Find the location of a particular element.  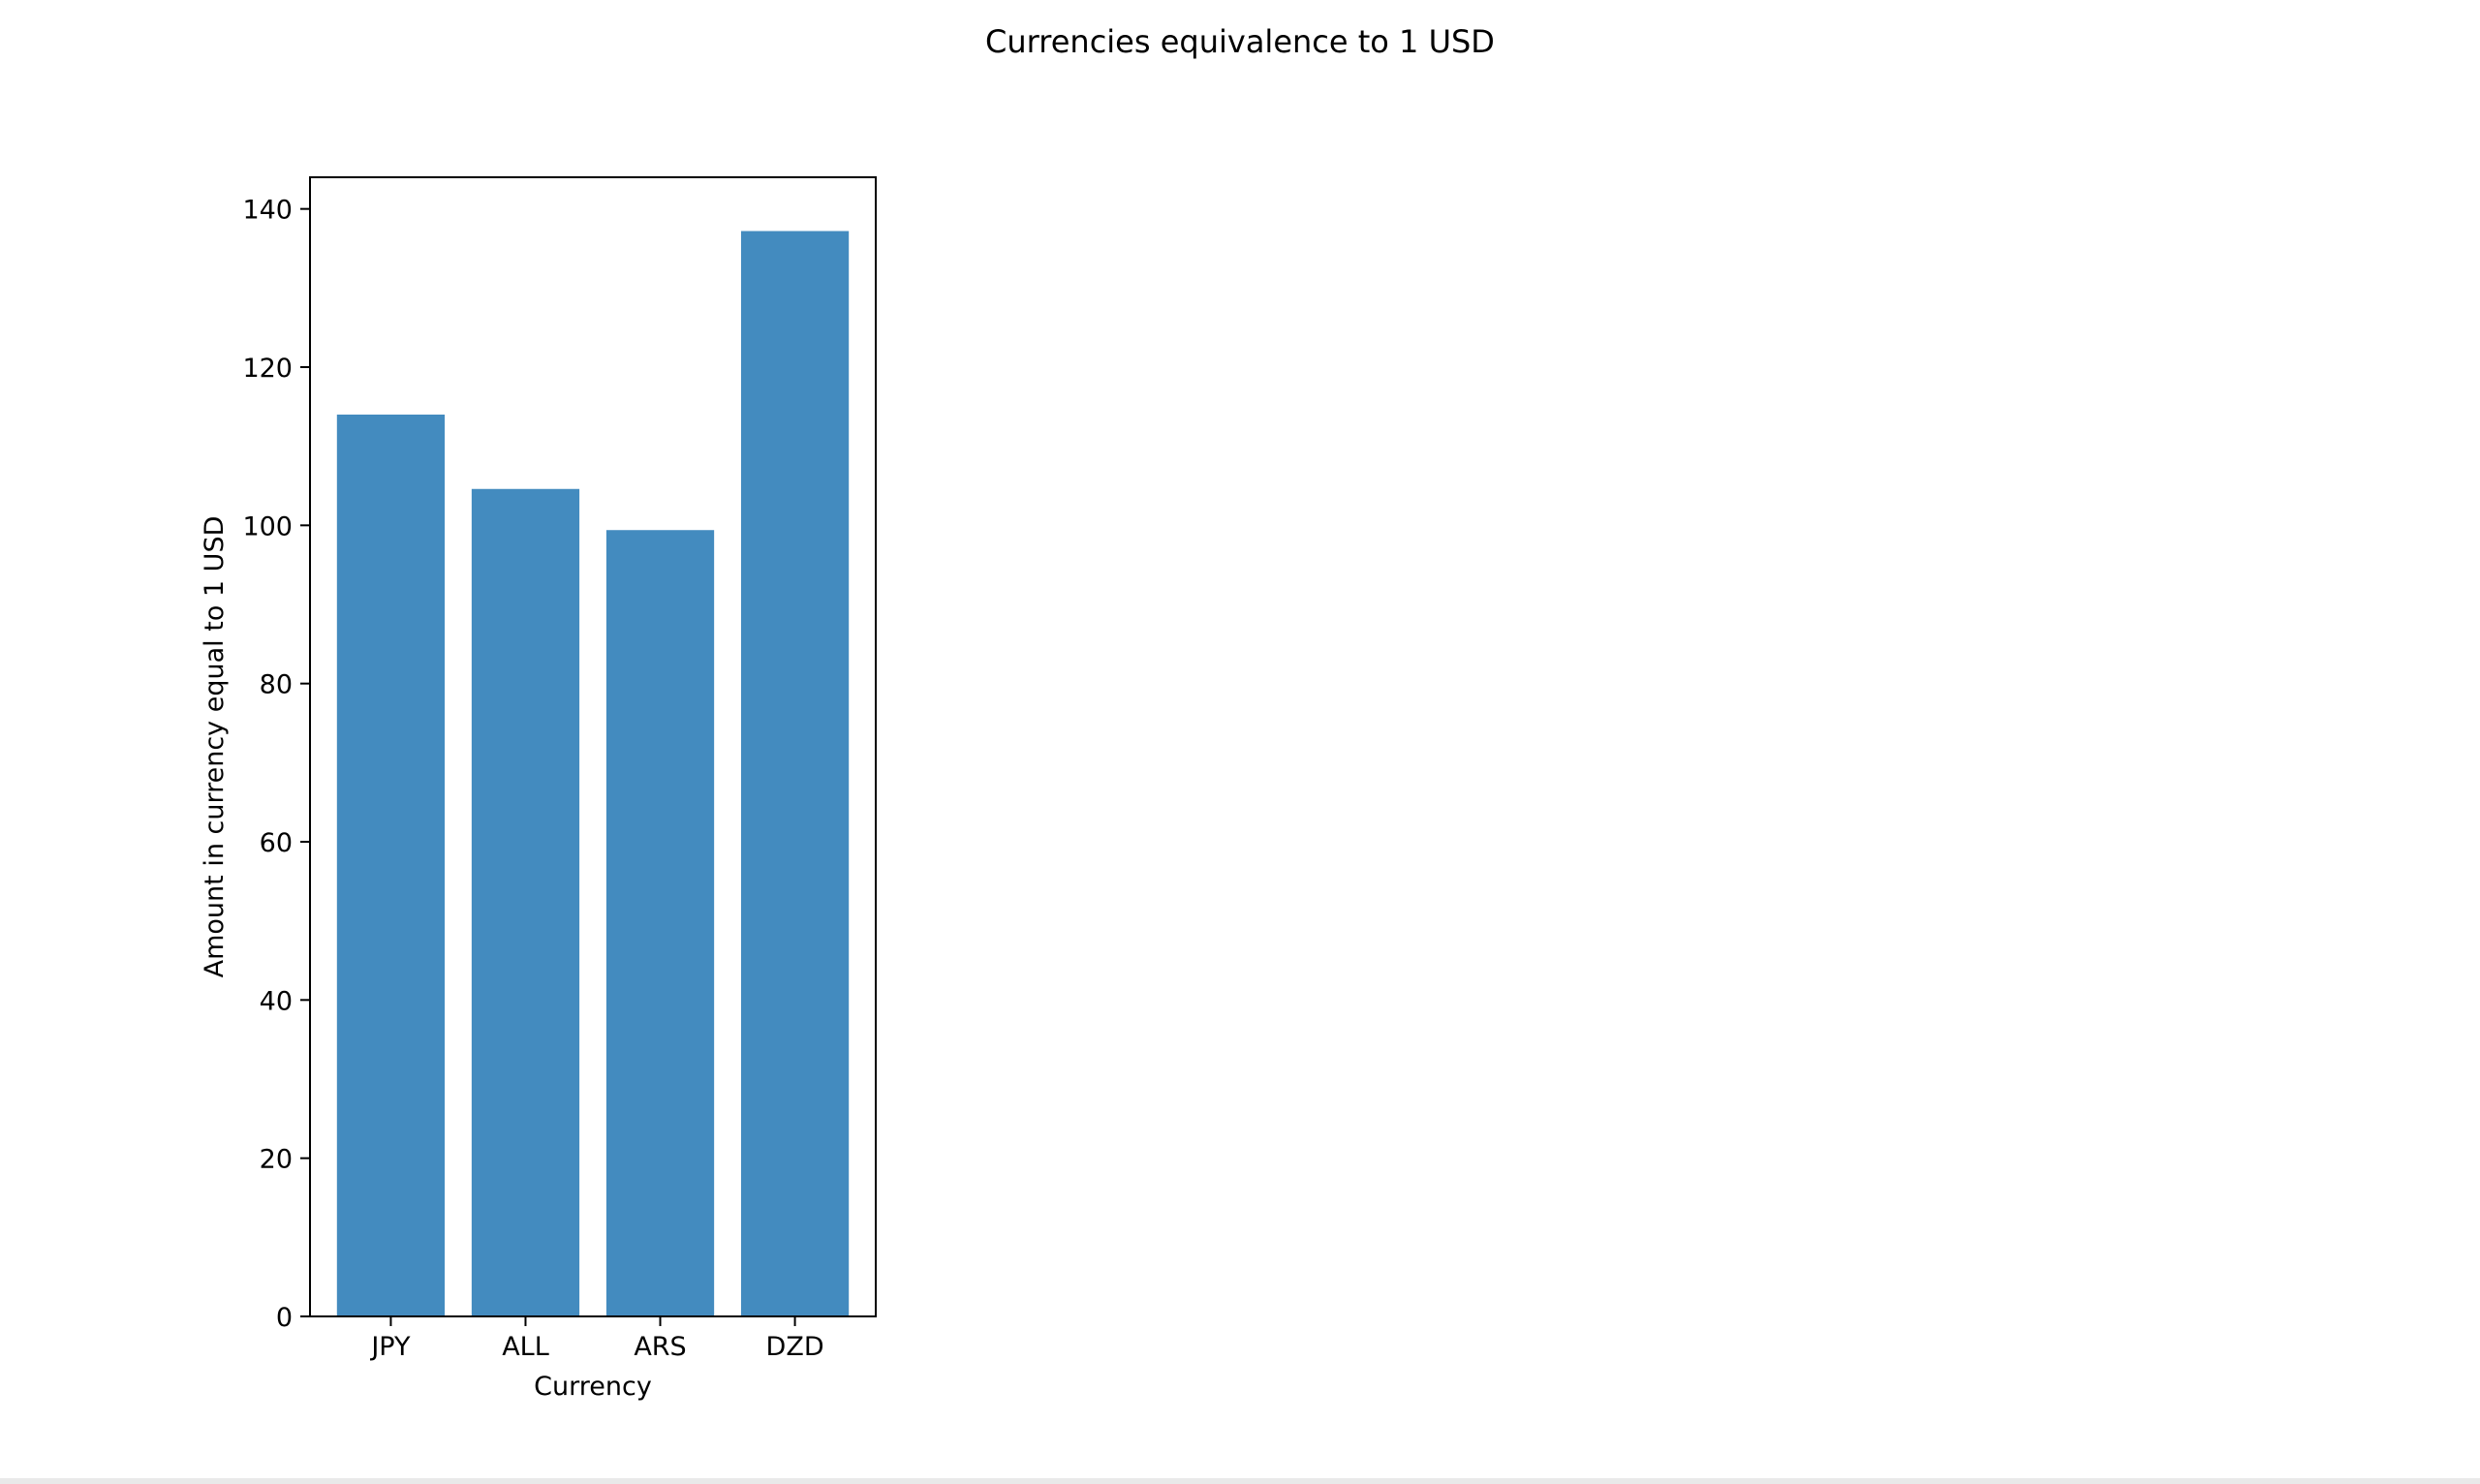

y-tick-label: 60 is located at coordinates (276, 843).